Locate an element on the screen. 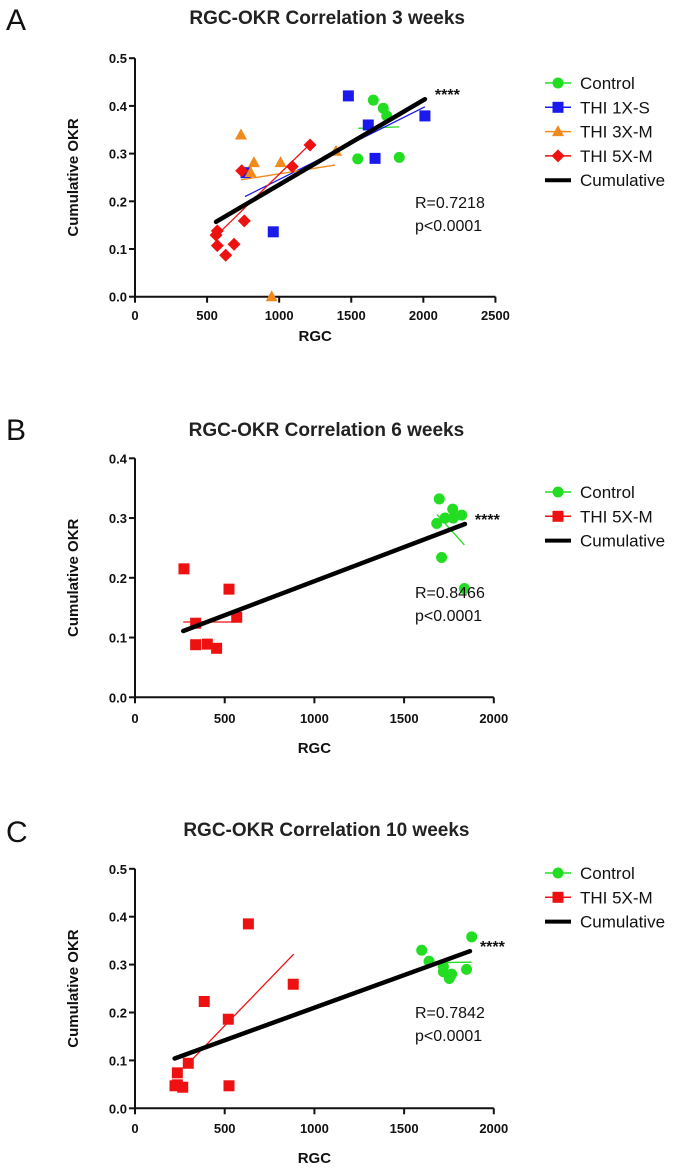  legend-label: THI 3X-M is located at coordinates (616, 132).